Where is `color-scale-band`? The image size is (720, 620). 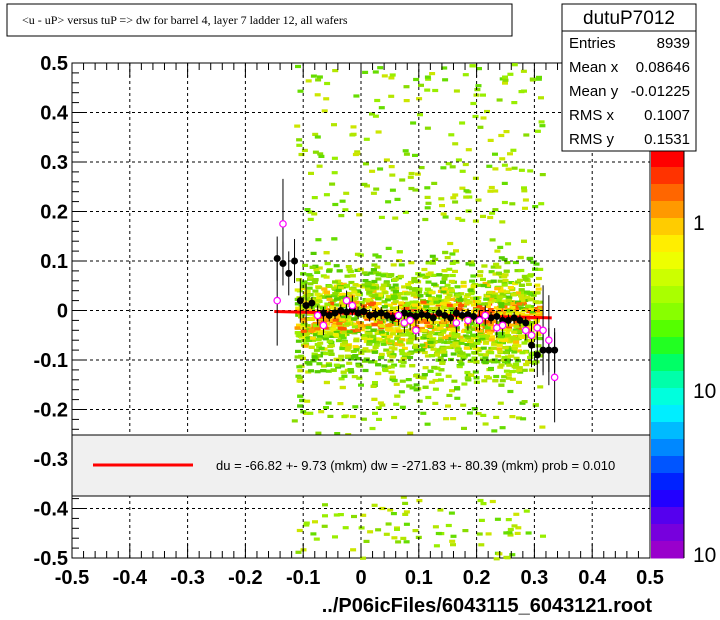
color-scale-band is located at coordinates (667, 312).